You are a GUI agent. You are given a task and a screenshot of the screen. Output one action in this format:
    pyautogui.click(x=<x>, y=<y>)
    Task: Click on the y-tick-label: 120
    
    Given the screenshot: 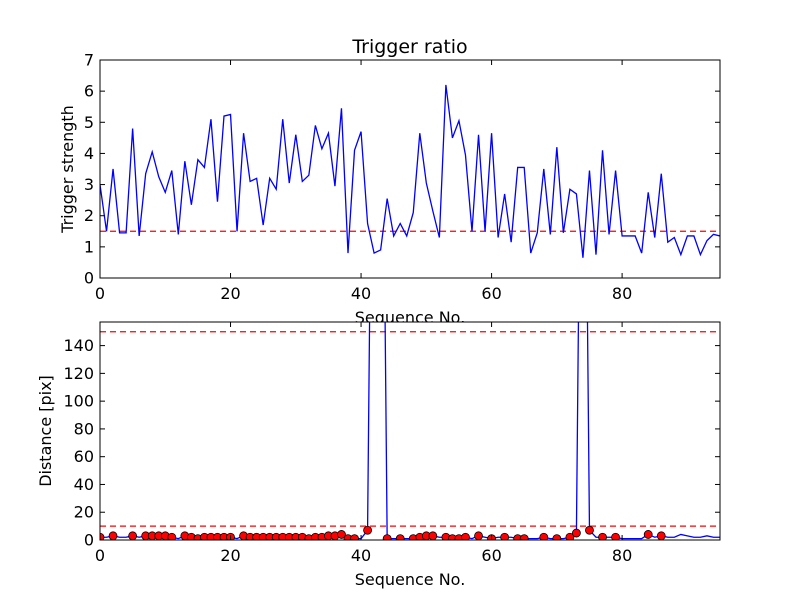 What is the action you would take?
    pyautogui.click(x=78, y=373)
    